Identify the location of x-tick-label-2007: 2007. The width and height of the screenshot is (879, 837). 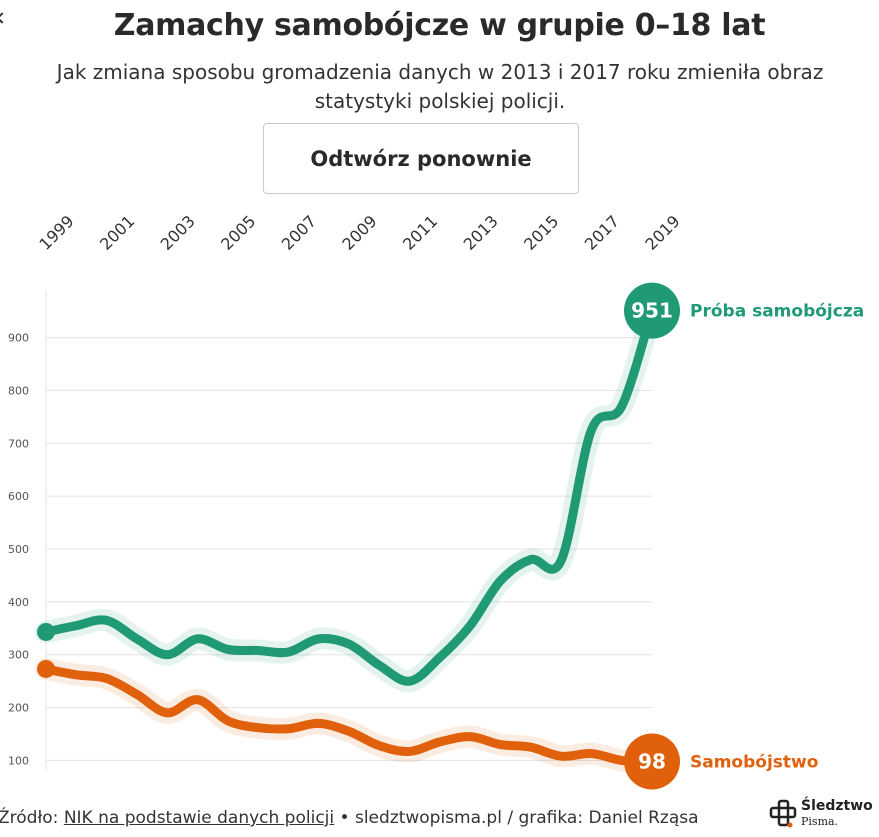
(299, 233).